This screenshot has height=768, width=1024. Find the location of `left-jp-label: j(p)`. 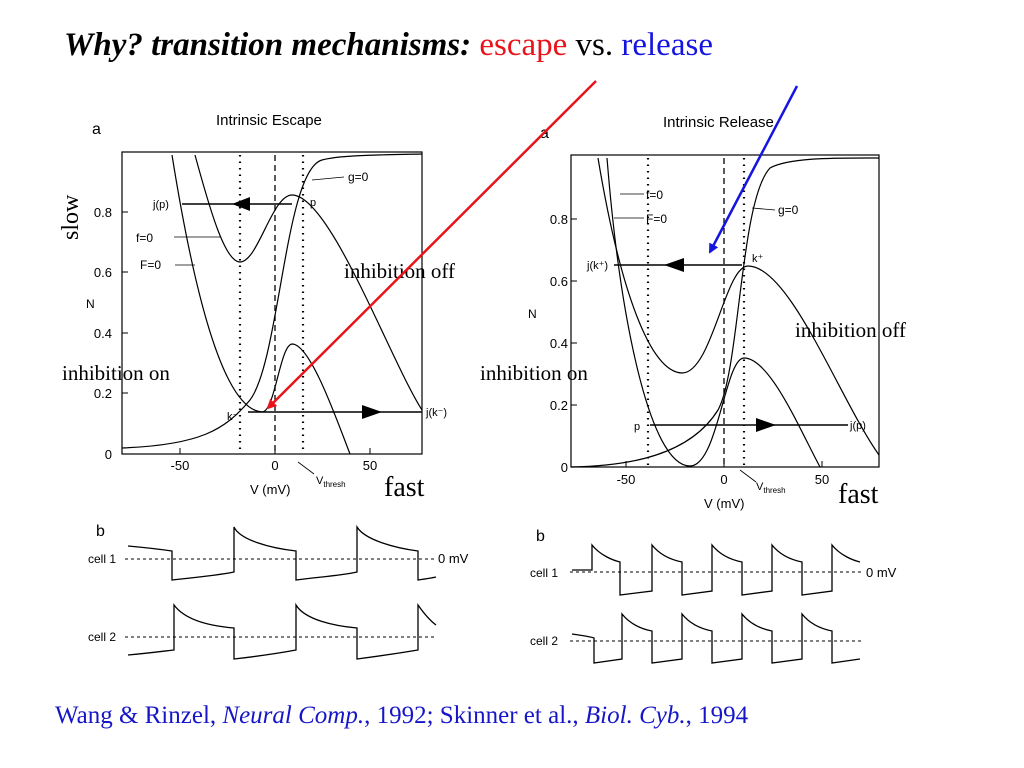

left-jp-label: j(p) is located at coordinates (160, 205).